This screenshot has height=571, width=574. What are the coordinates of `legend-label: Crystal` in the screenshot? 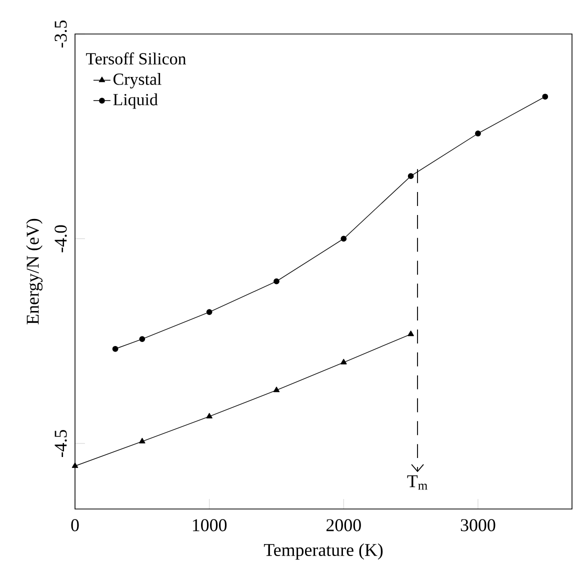 It's located at (137, 80).